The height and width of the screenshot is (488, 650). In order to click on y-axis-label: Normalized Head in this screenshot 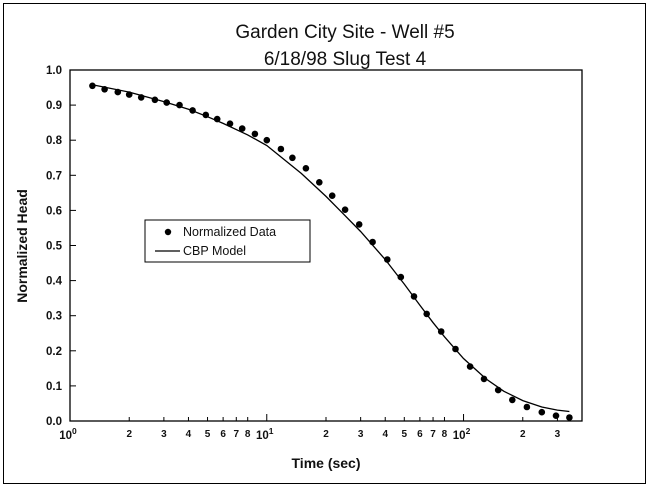, I will do `click(22, 246)`.